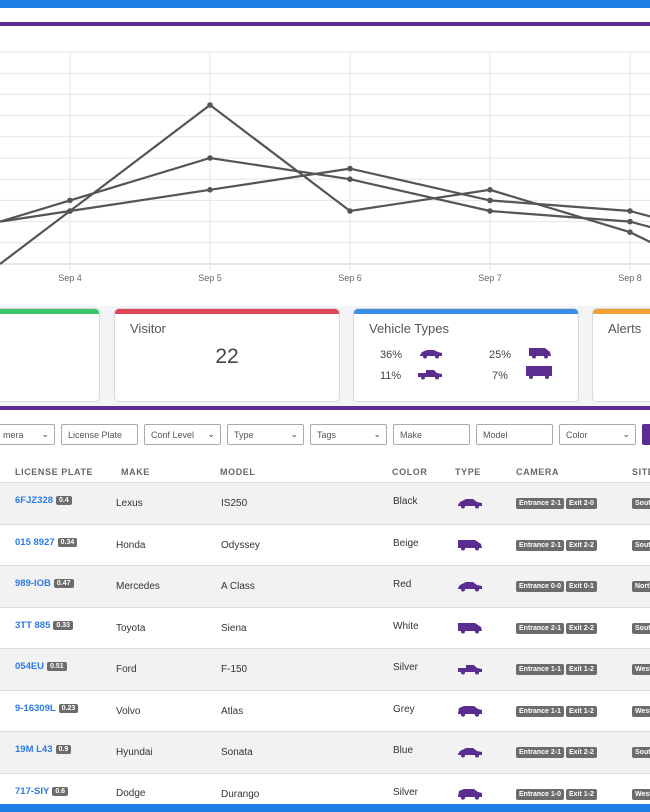 The width and height of the screenshot is (650, 812). I want to click on make-cell: Volvo, so click(128, 711).